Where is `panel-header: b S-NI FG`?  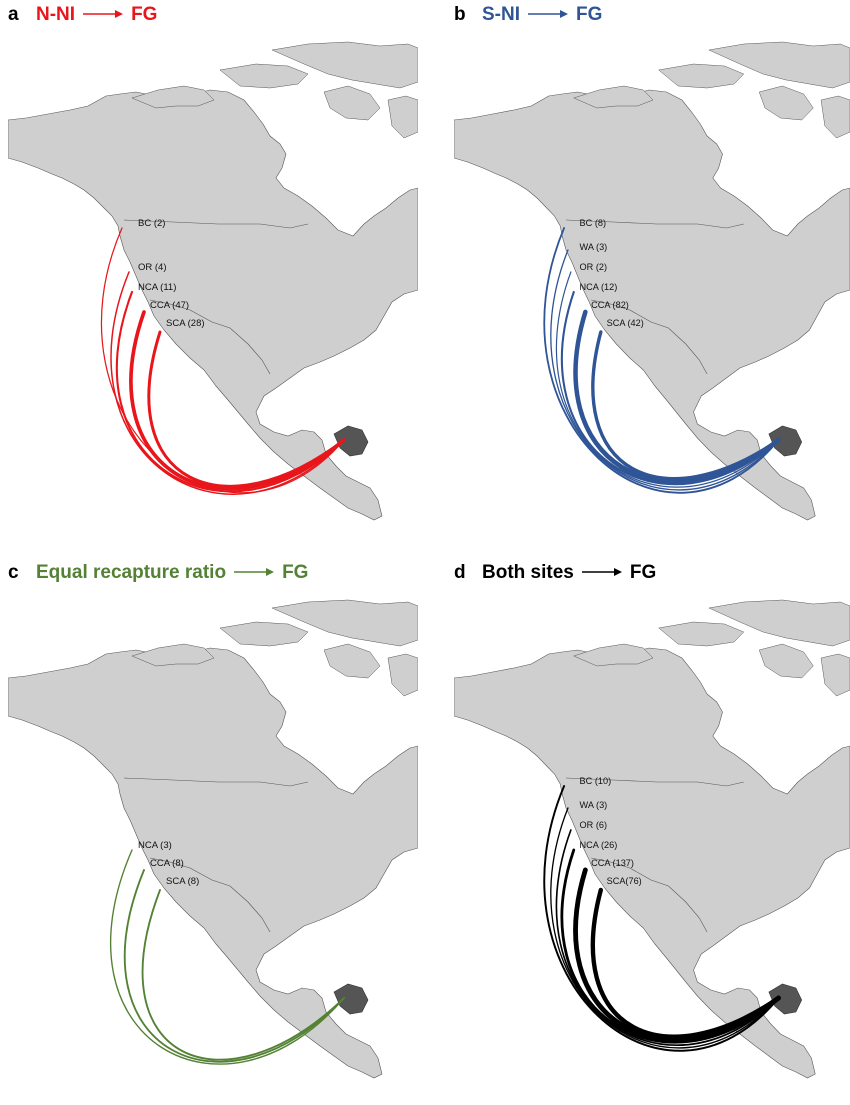
panel-header: b S-NI FG is located at coordinates (528, 15).